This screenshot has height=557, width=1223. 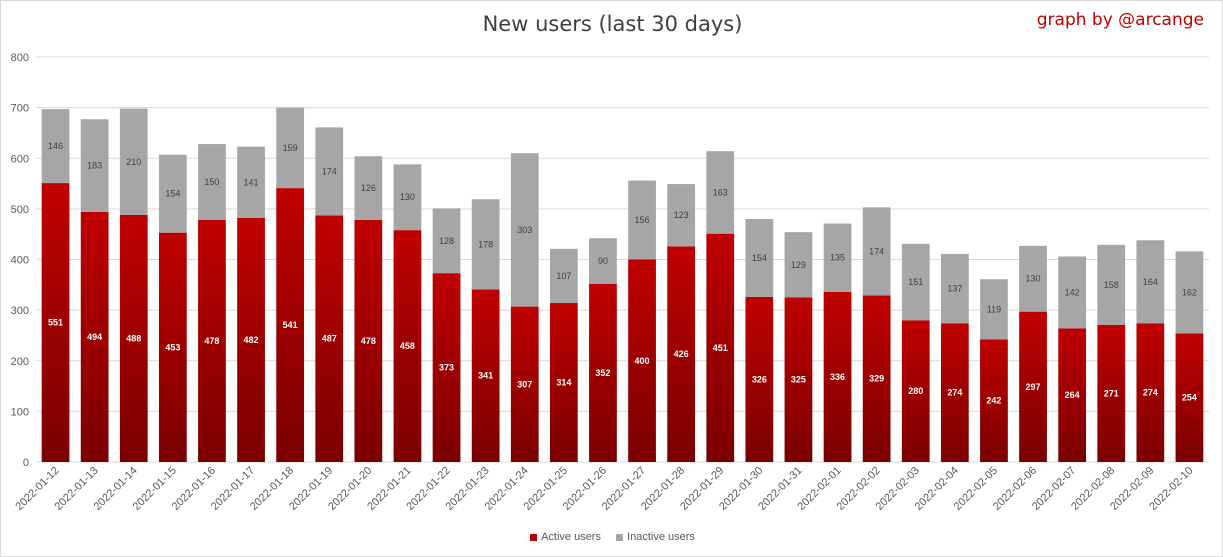 I want to click on data-label-inactive: 163, so click(x=720, y=192).